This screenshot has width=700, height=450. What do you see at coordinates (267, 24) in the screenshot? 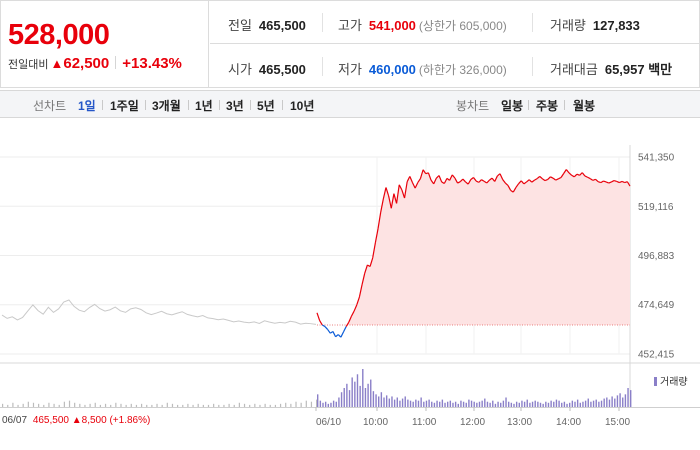
I see `stat-prev-close: 전일 465,500` at bounding box center [267, 24].